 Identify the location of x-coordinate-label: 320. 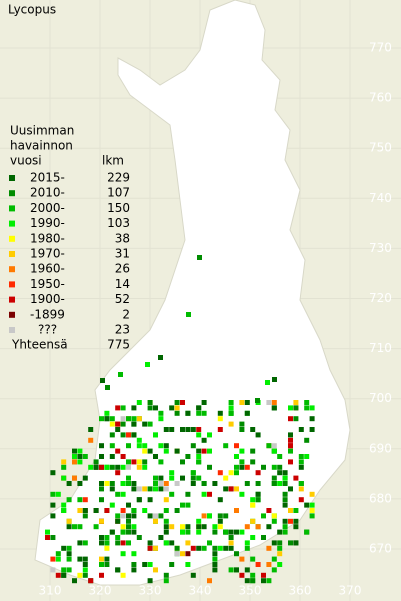
(100, 591).